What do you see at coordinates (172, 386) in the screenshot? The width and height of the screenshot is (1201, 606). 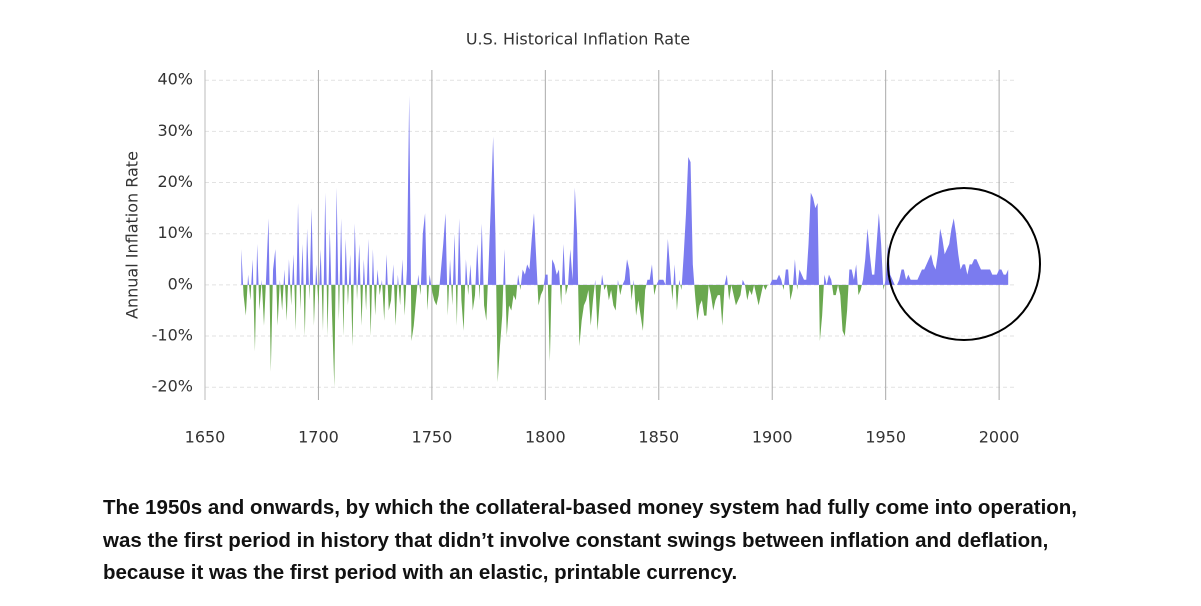 I see `y-tick-label: -20%` at bounding box center [172, 386].